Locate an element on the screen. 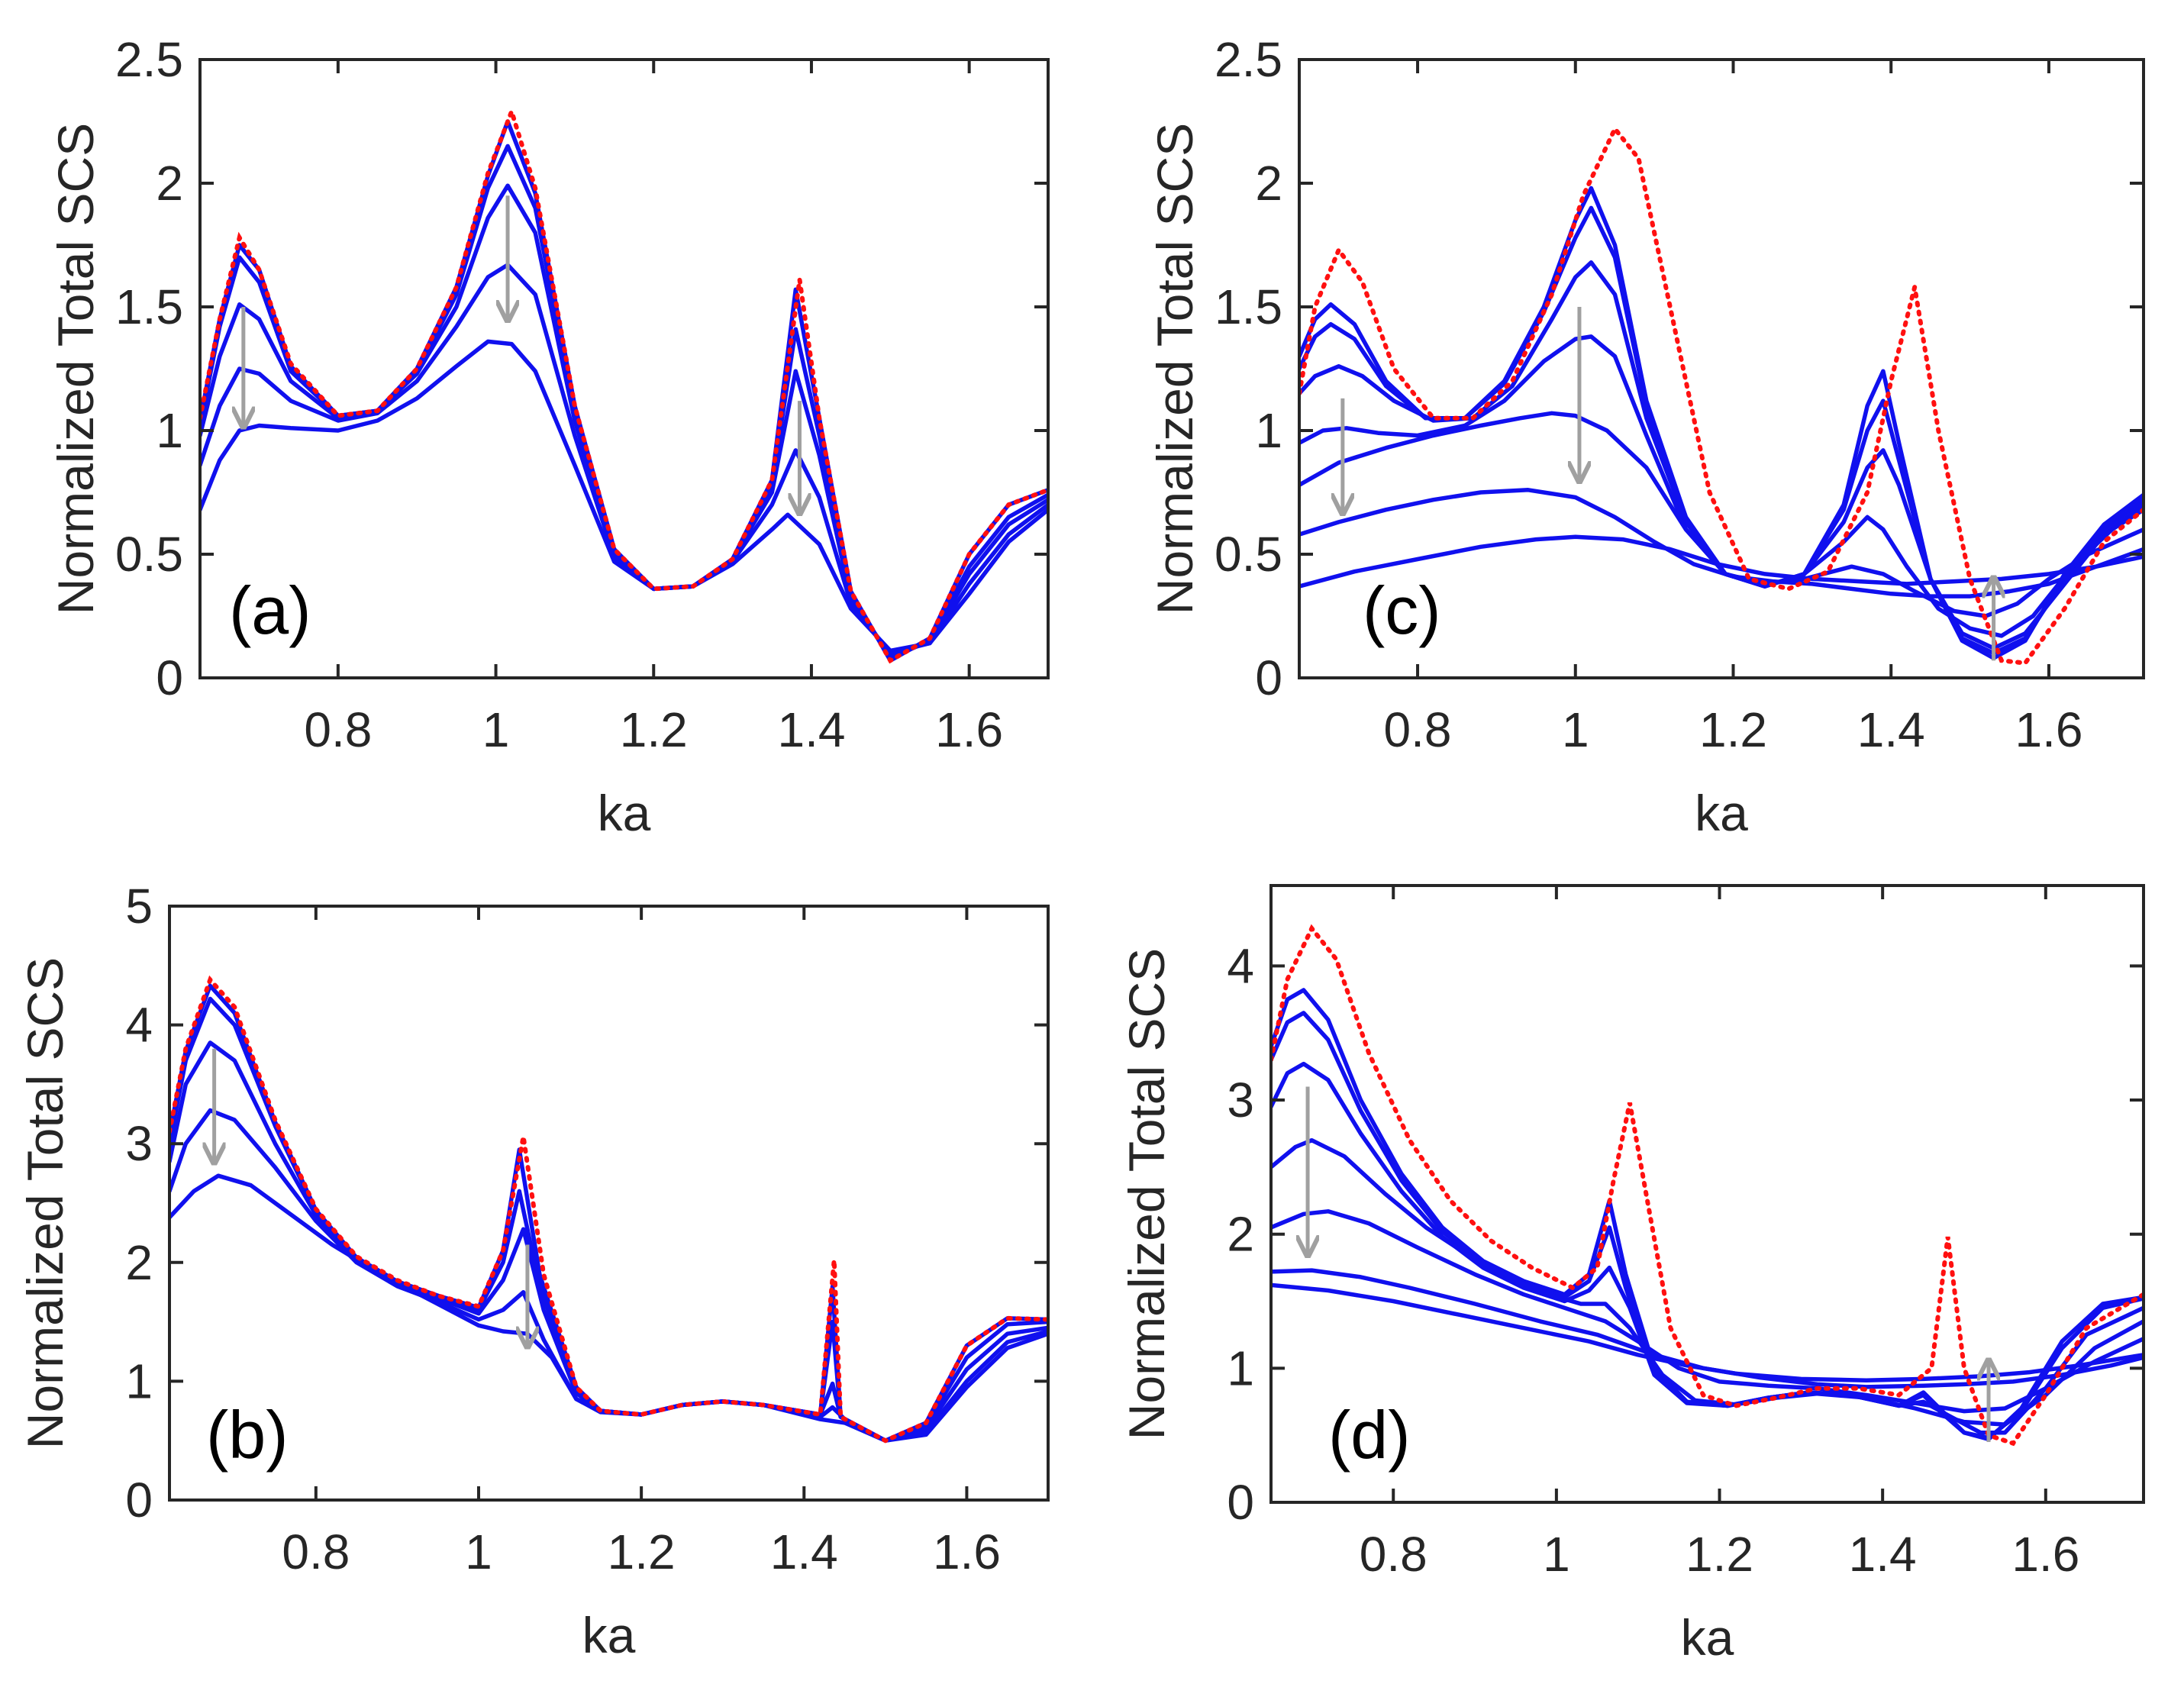 This screenshot has height=1684, width=2184. panel-label: (b) is located at coordinates (247, 1435).